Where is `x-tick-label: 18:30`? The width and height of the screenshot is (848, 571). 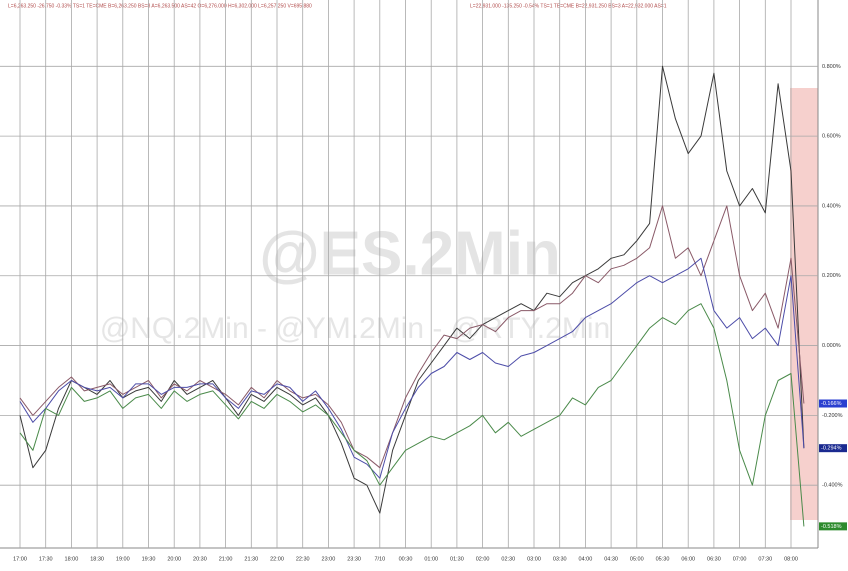 x-tick-label: 18:30 is located at coordinates (97, 559).